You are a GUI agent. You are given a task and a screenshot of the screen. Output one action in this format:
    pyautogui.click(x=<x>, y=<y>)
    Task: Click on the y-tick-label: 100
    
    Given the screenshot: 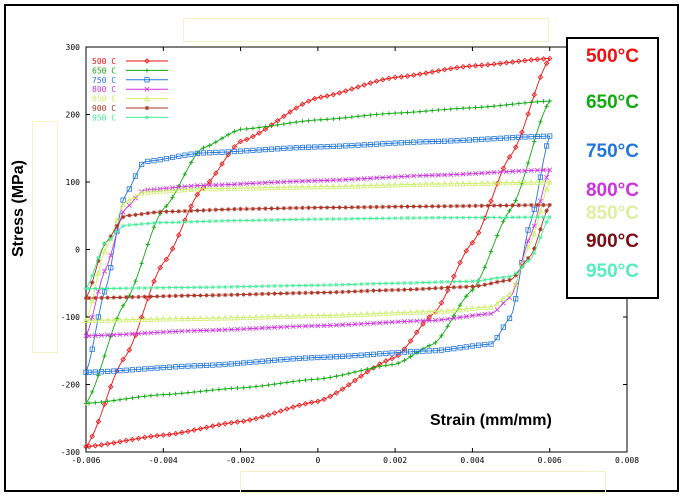 What is the action you would take?
    pyautogui.click(x=73, y=182)
    